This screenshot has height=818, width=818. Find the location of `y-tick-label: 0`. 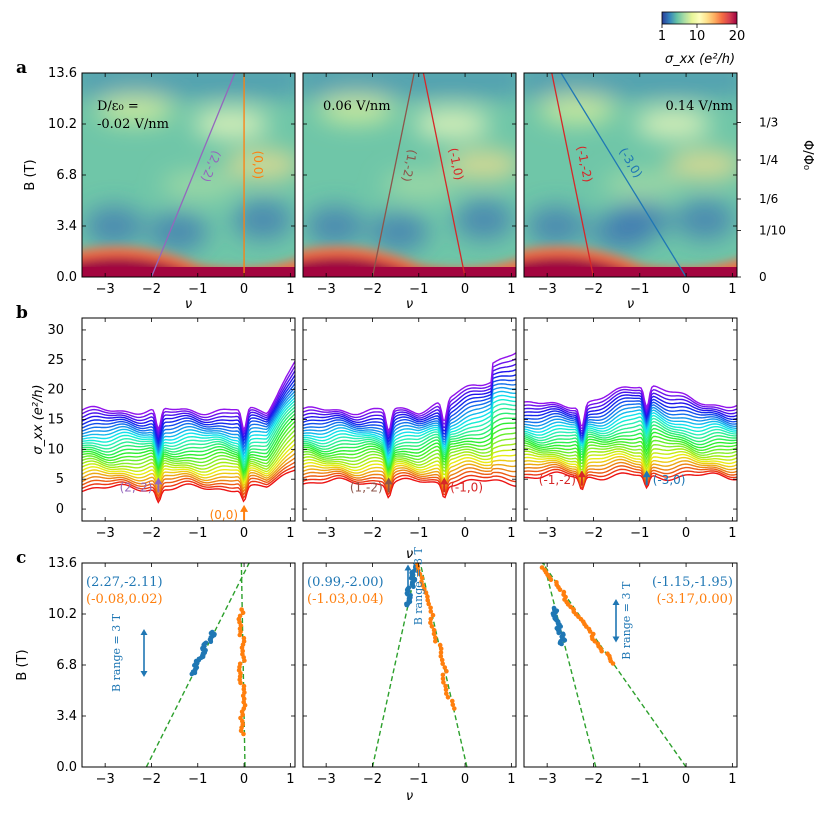

y-tick-label: 0 is located at coordinates (60, 509).